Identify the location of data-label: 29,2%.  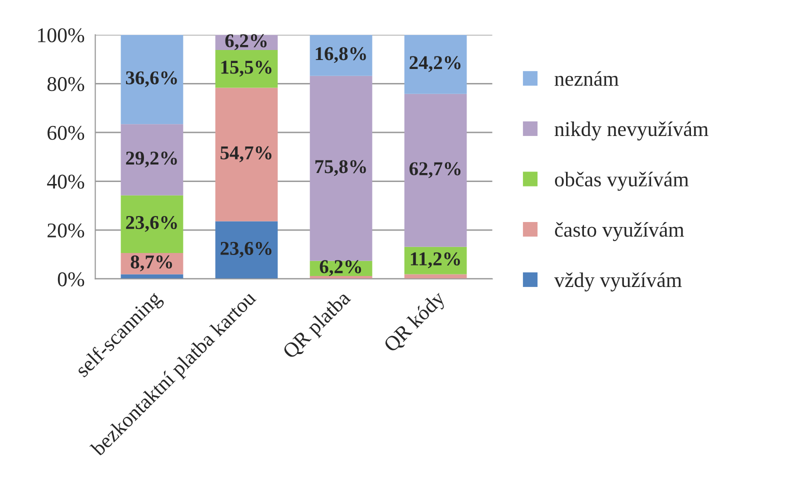
(151, 160).